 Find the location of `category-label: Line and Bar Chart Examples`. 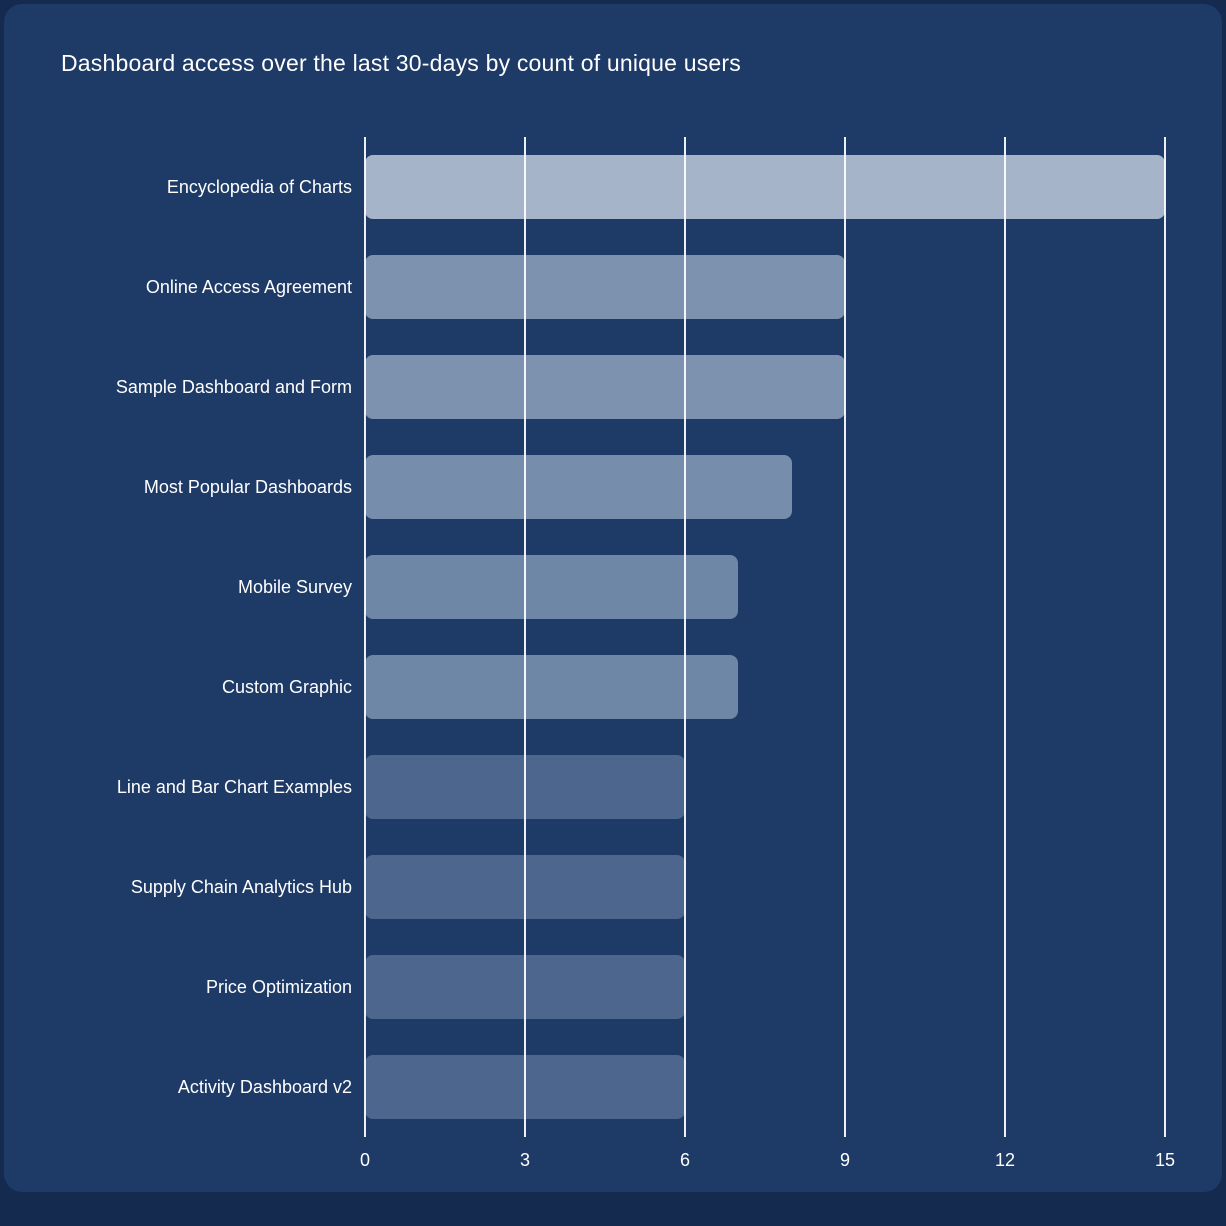

category-label: Line and Bar Chart Examples is located at coordinates (234, 786).